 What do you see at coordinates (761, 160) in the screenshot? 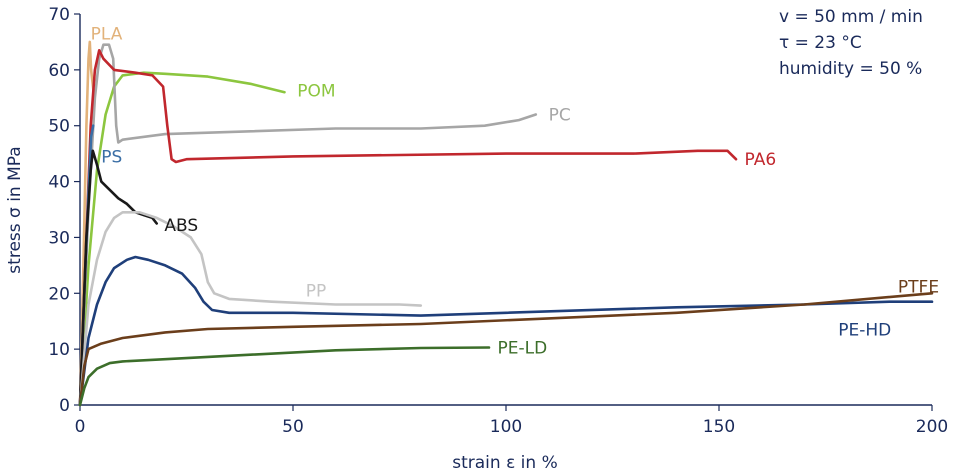
I see `series-label-pa6: PA6` at bounding box center [761, 160].